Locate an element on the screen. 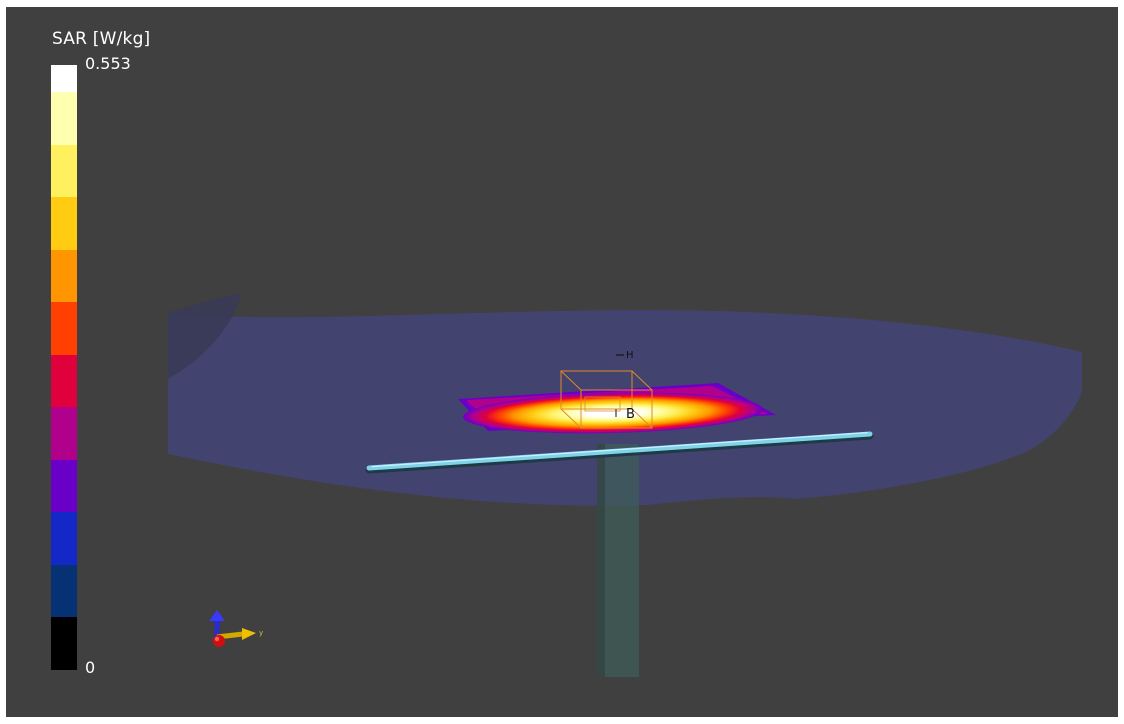 The height and width of the screenshot is (724, 1124). axis-x-origin-highlight is located at coordinates (217, 639).